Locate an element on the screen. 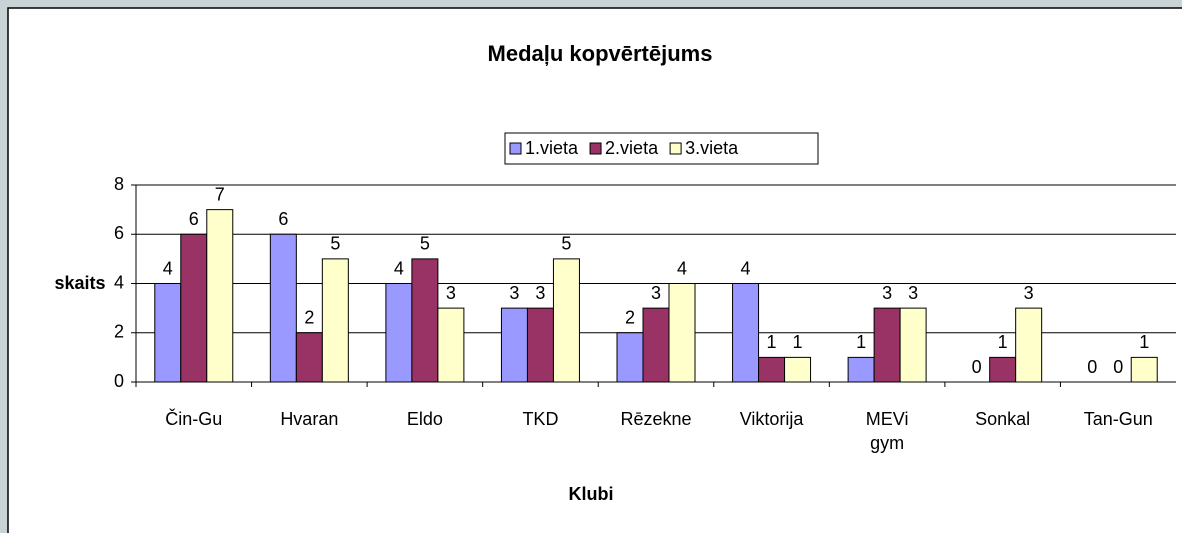 The image size is (1182, 533). x-tick-label: Viktorija is located at coordinates (771, 419).